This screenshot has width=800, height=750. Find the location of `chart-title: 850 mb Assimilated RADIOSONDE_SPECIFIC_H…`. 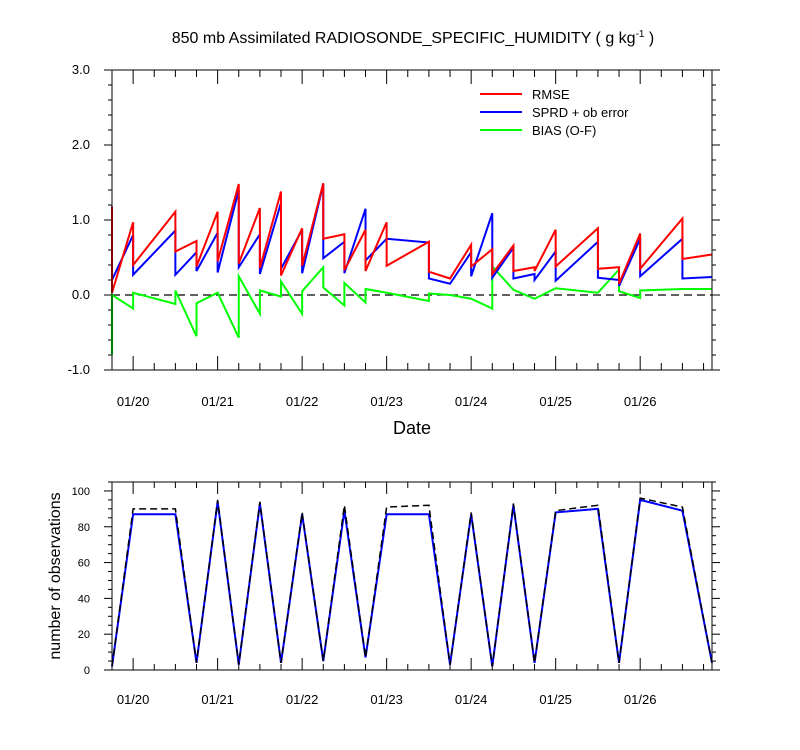

chart-title: 850 mb Assimilated RADIOSONDE_SPECIFIC_H… is located at coordinates (413, 38).